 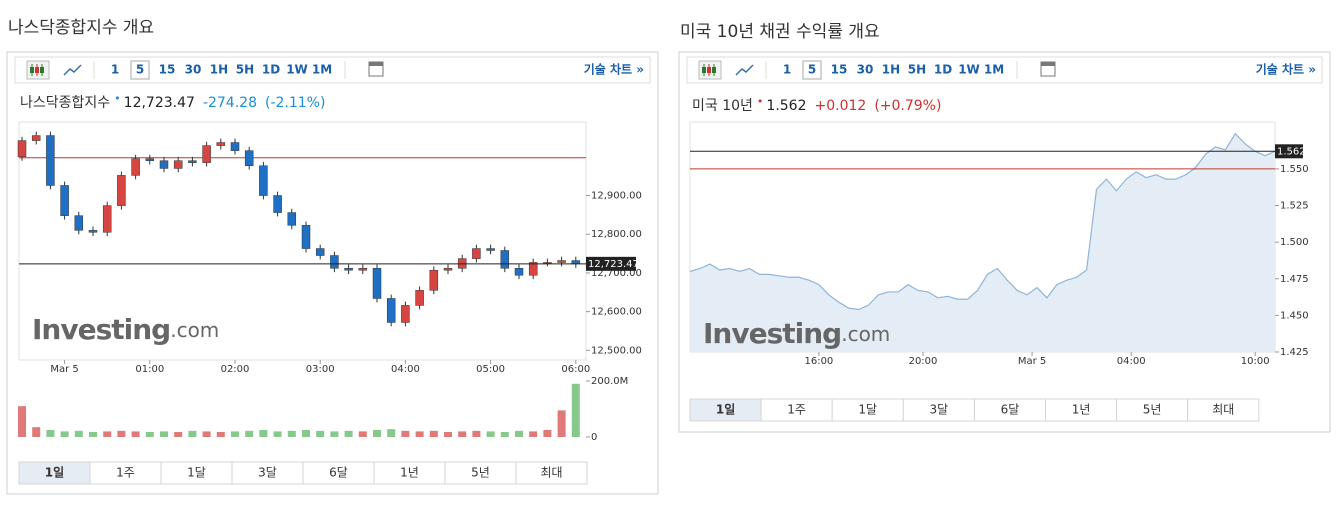 What do you see at coordinates (1294, 206) in the screenshot?
I see `y-tick-label: 1.525` at bounding box center [1294, 206].